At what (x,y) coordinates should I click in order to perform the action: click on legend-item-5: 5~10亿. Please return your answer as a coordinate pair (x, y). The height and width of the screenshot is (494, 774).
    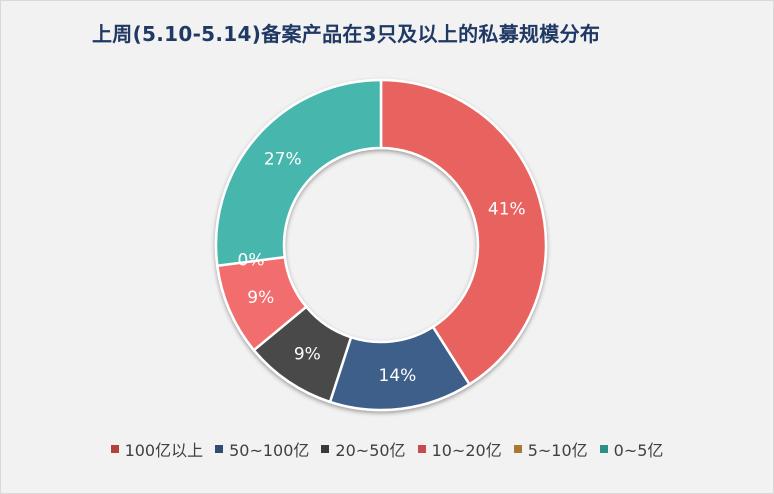
    Looking at the image, I should click on (550, 449).